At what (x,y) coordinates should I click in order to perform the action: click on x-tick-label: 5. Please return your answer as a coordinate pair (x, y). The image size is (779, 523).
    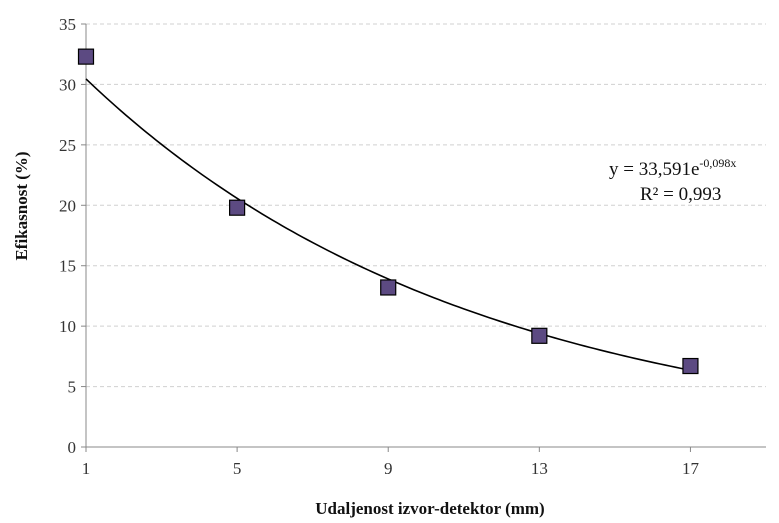
    Looking at the image, I should click on (237, 468).